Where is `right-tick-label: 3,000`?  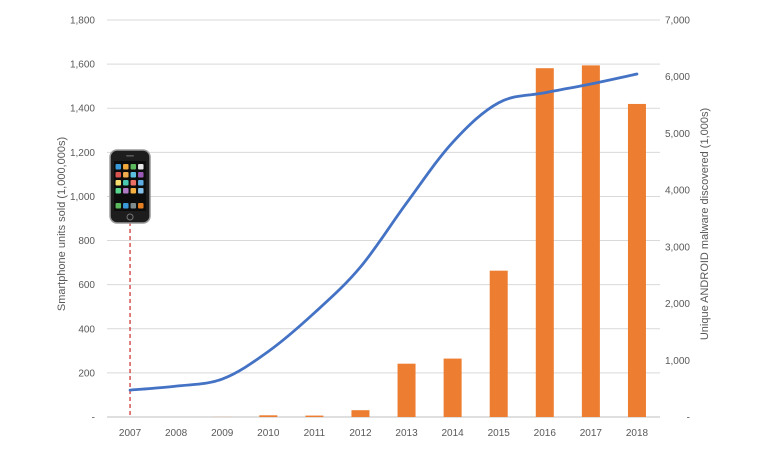
right-tick-label: 3,000 is located at coordinates (677, 247).